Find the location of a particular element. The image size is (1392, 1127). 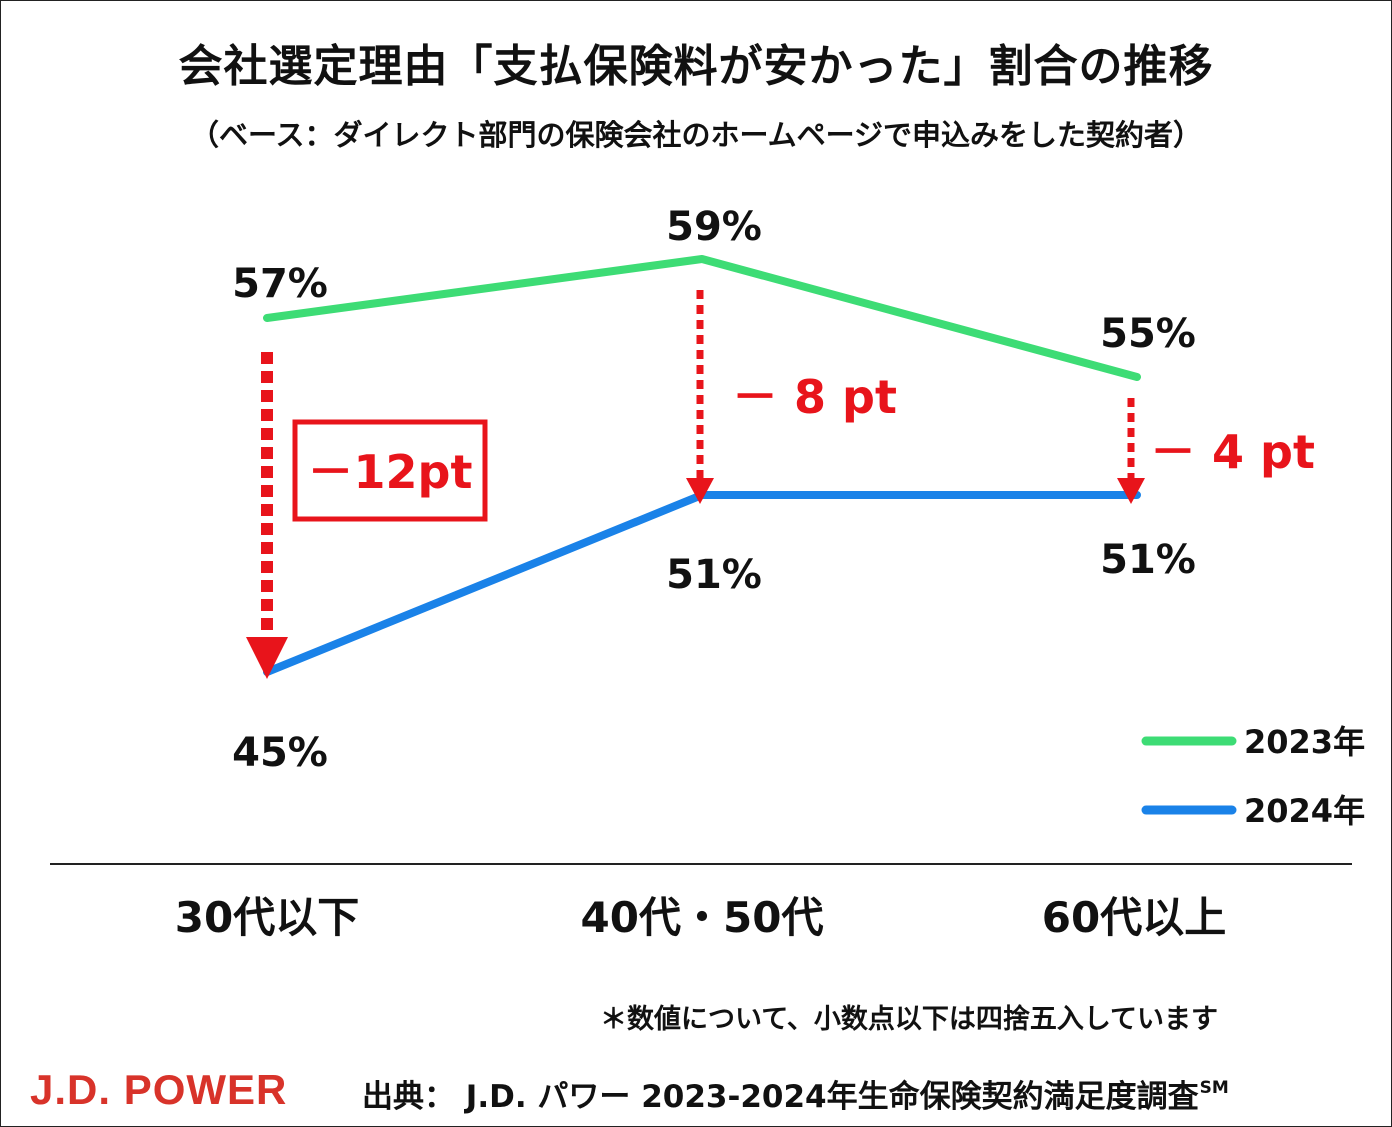

category-label-1: 40代・50代 is located at coordinates (702, 917).